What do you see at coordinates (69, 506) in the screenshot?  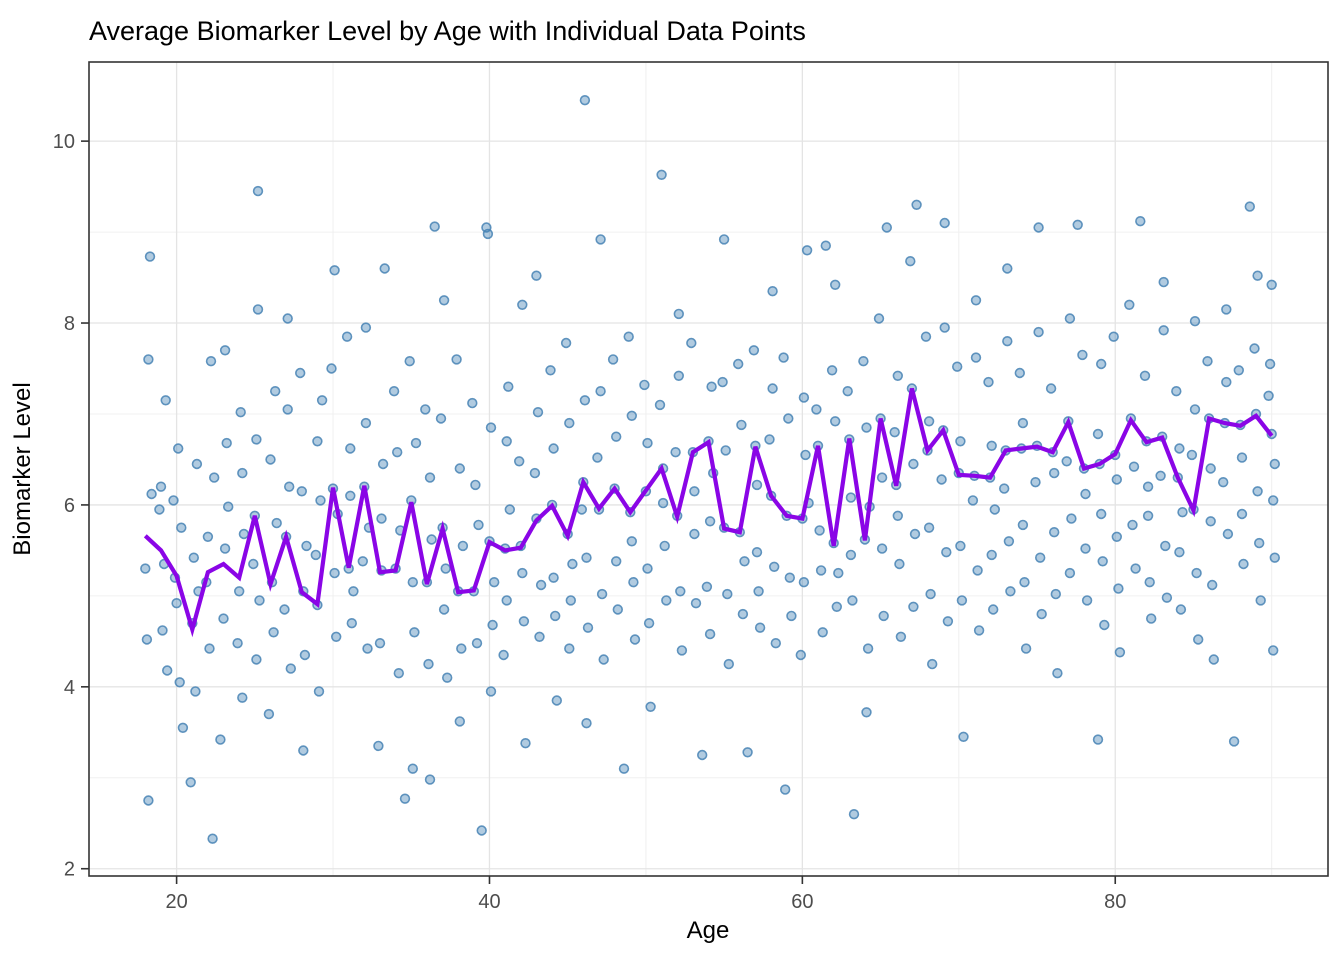 I see `y-tick-label: 6` at bounding box center [69, 506].